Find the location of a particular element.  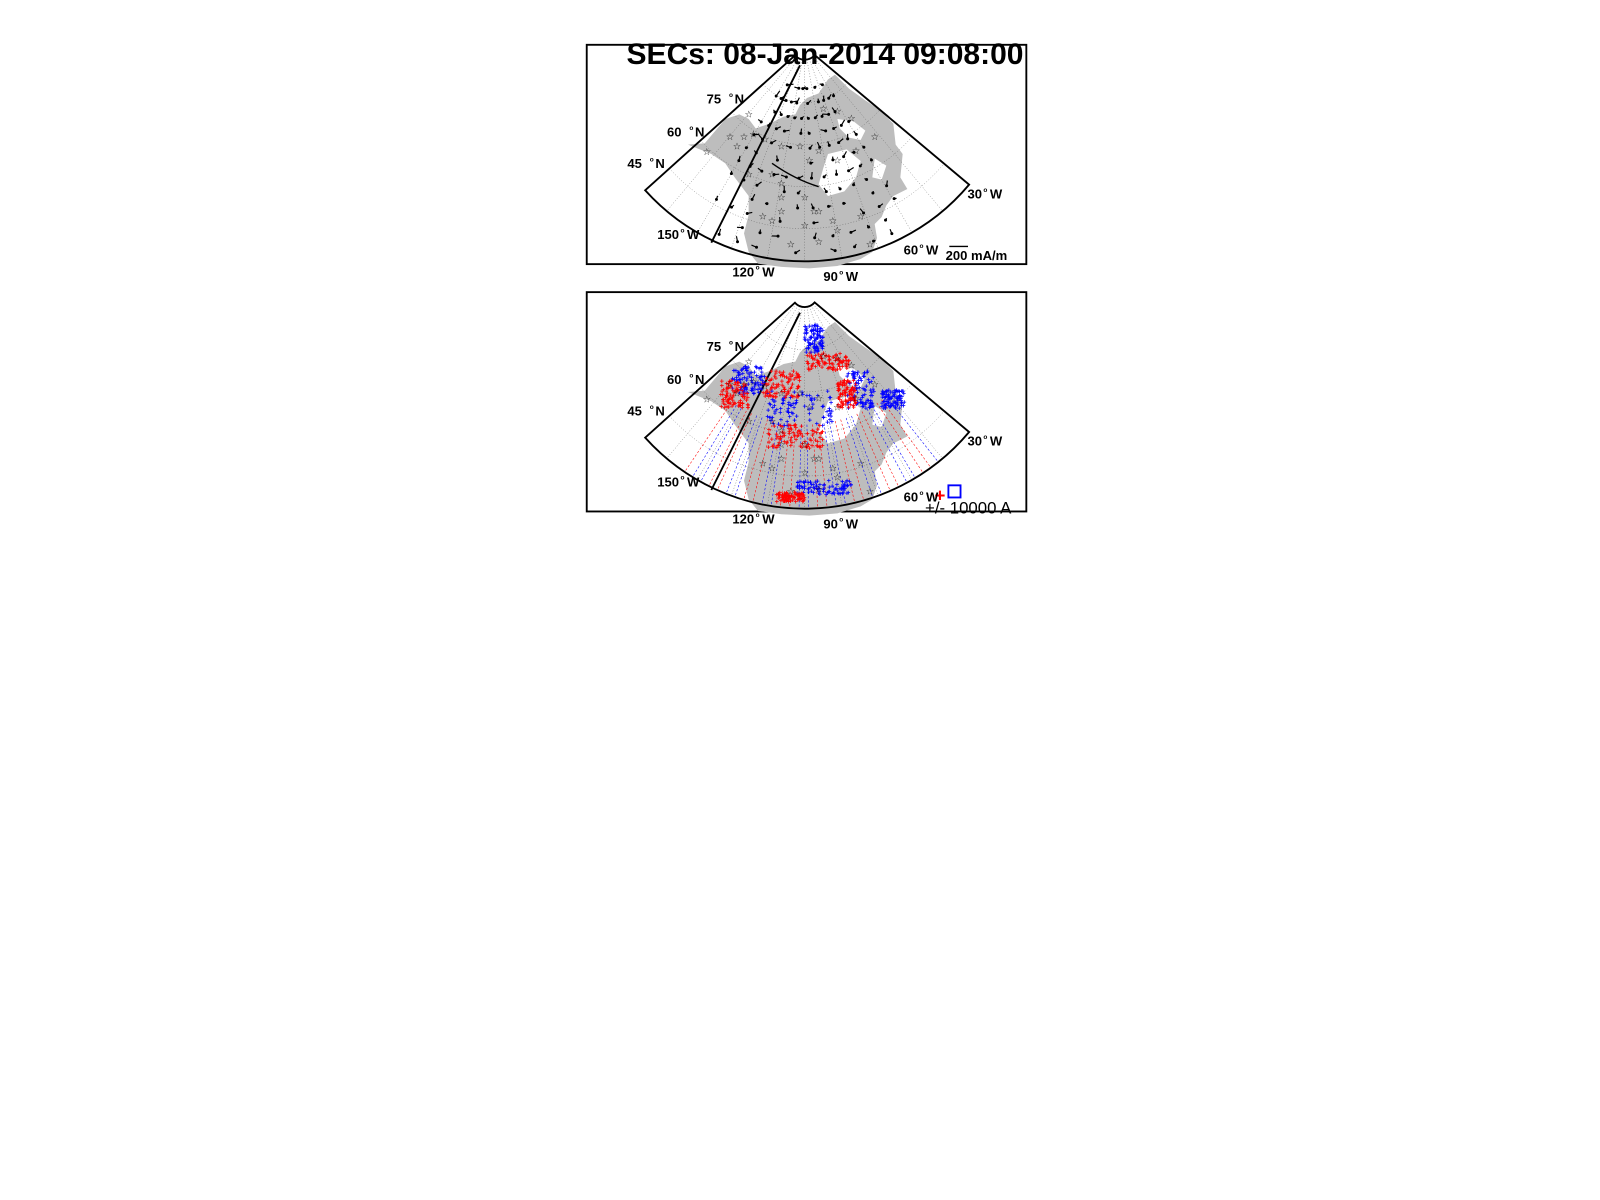

latitude-label: N is located at coordinates (699, 379).